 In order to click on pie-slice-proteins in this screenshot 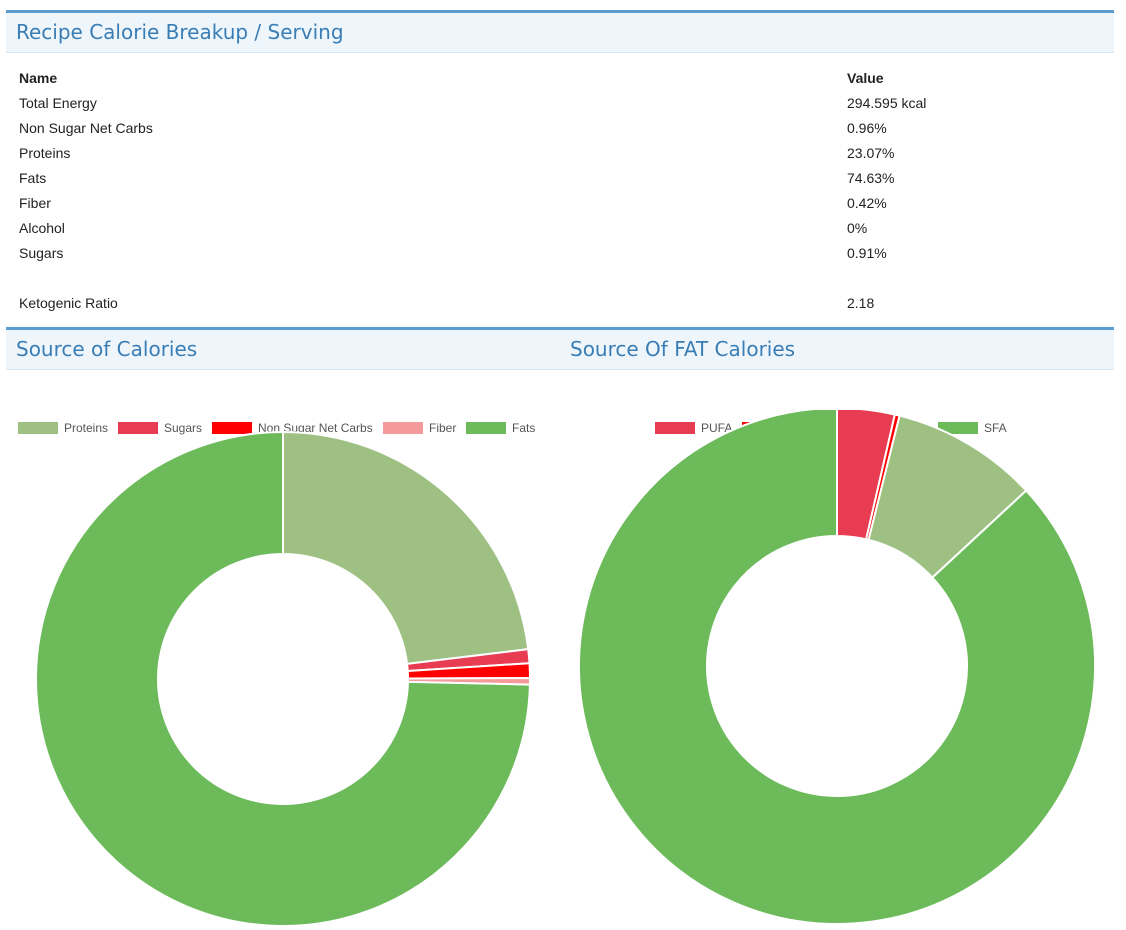, I will do `click(406, 548)`.